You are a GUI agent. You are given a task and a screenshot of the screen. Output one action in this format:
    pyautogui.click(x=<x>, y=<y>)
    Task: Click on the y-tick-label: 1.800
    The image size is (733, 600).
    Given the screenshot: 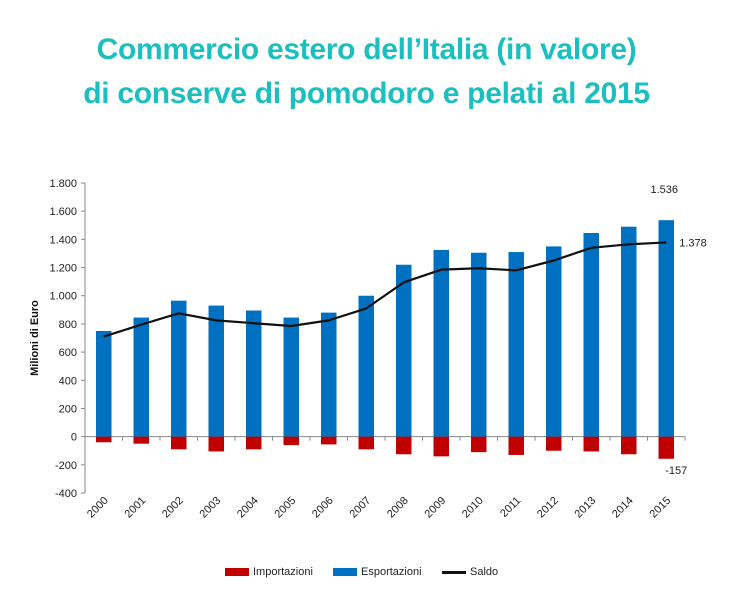 What is the action you would take?
    pyautogui.click(x=63, y=184)
    